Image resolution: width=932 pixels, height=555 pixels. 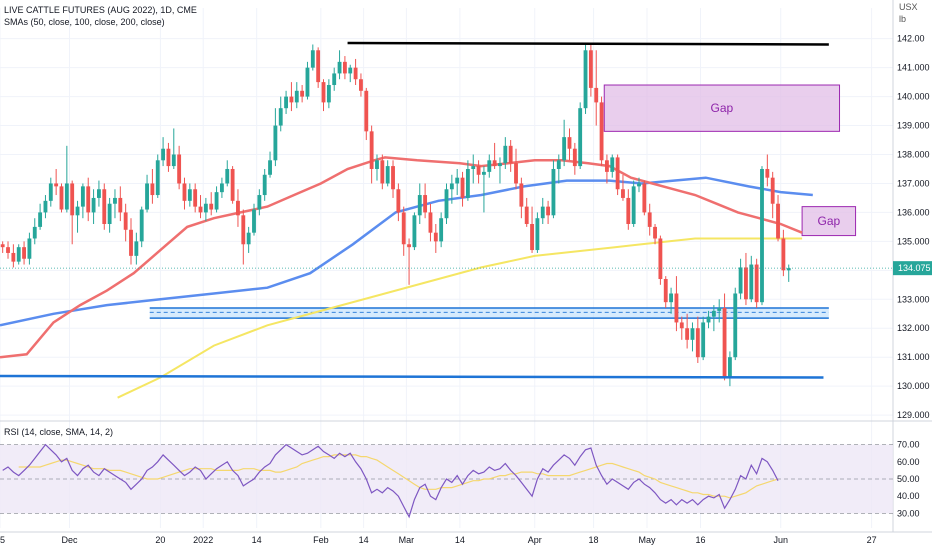 I want to click on price-tick-label: 142.00, so click(x=911, y=39).